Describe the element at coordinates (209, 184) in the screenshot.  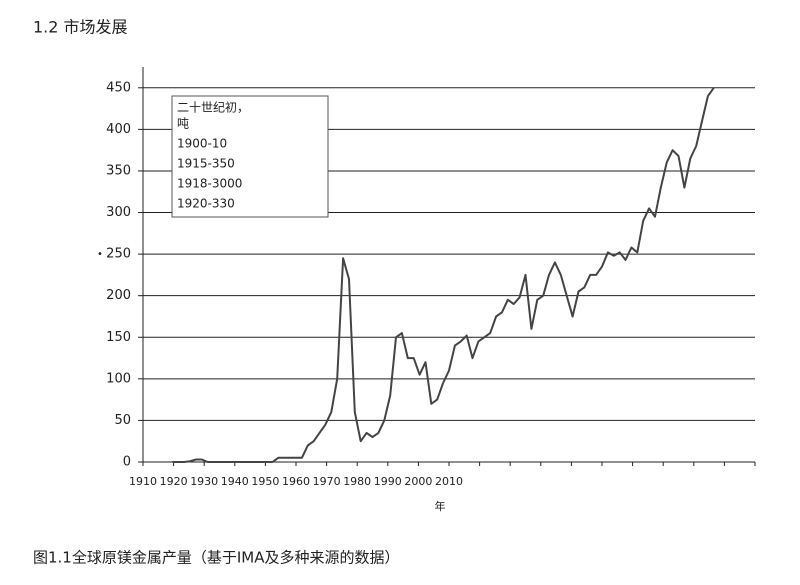
I see `annotation-text: 1918-3000` at that location.